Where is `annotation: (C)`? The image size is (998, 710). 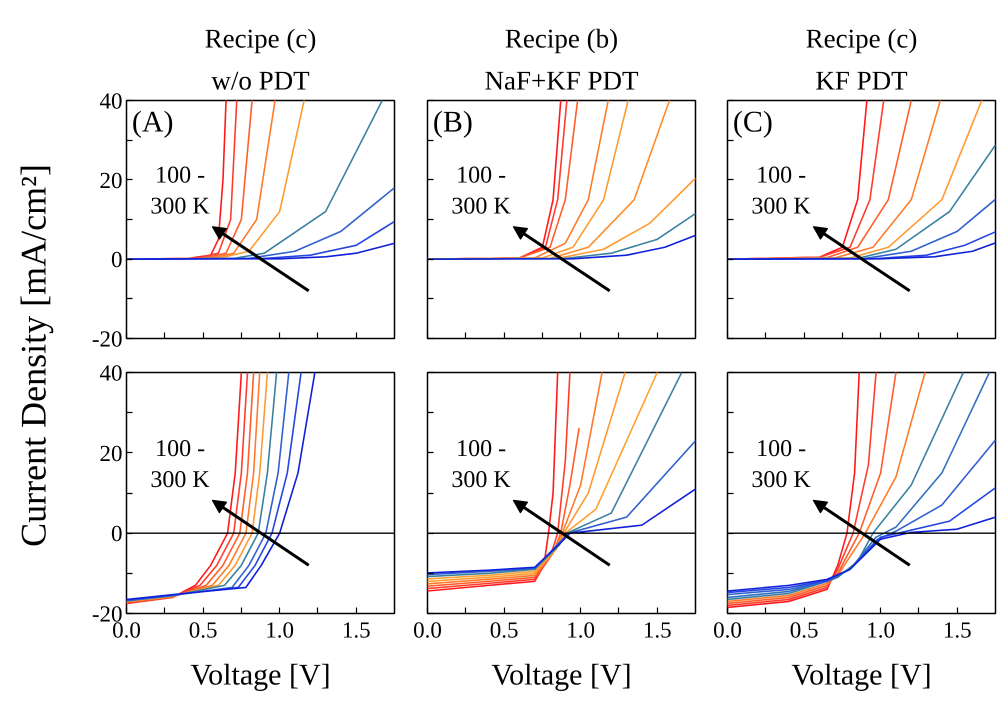
annotation: (C) is located at coordinates (752, 121).